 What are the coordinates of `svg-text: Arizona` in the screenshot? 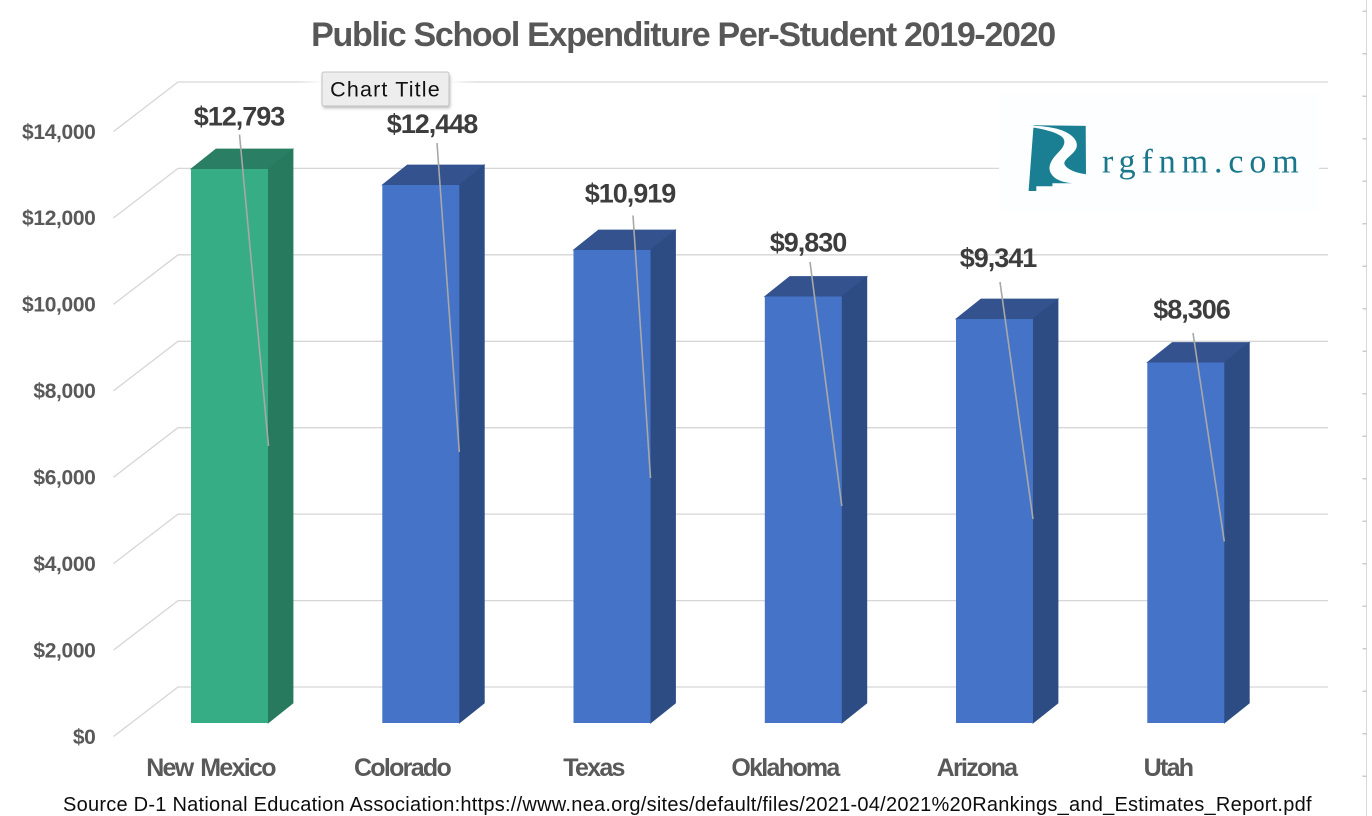 It's located at (978, 768).